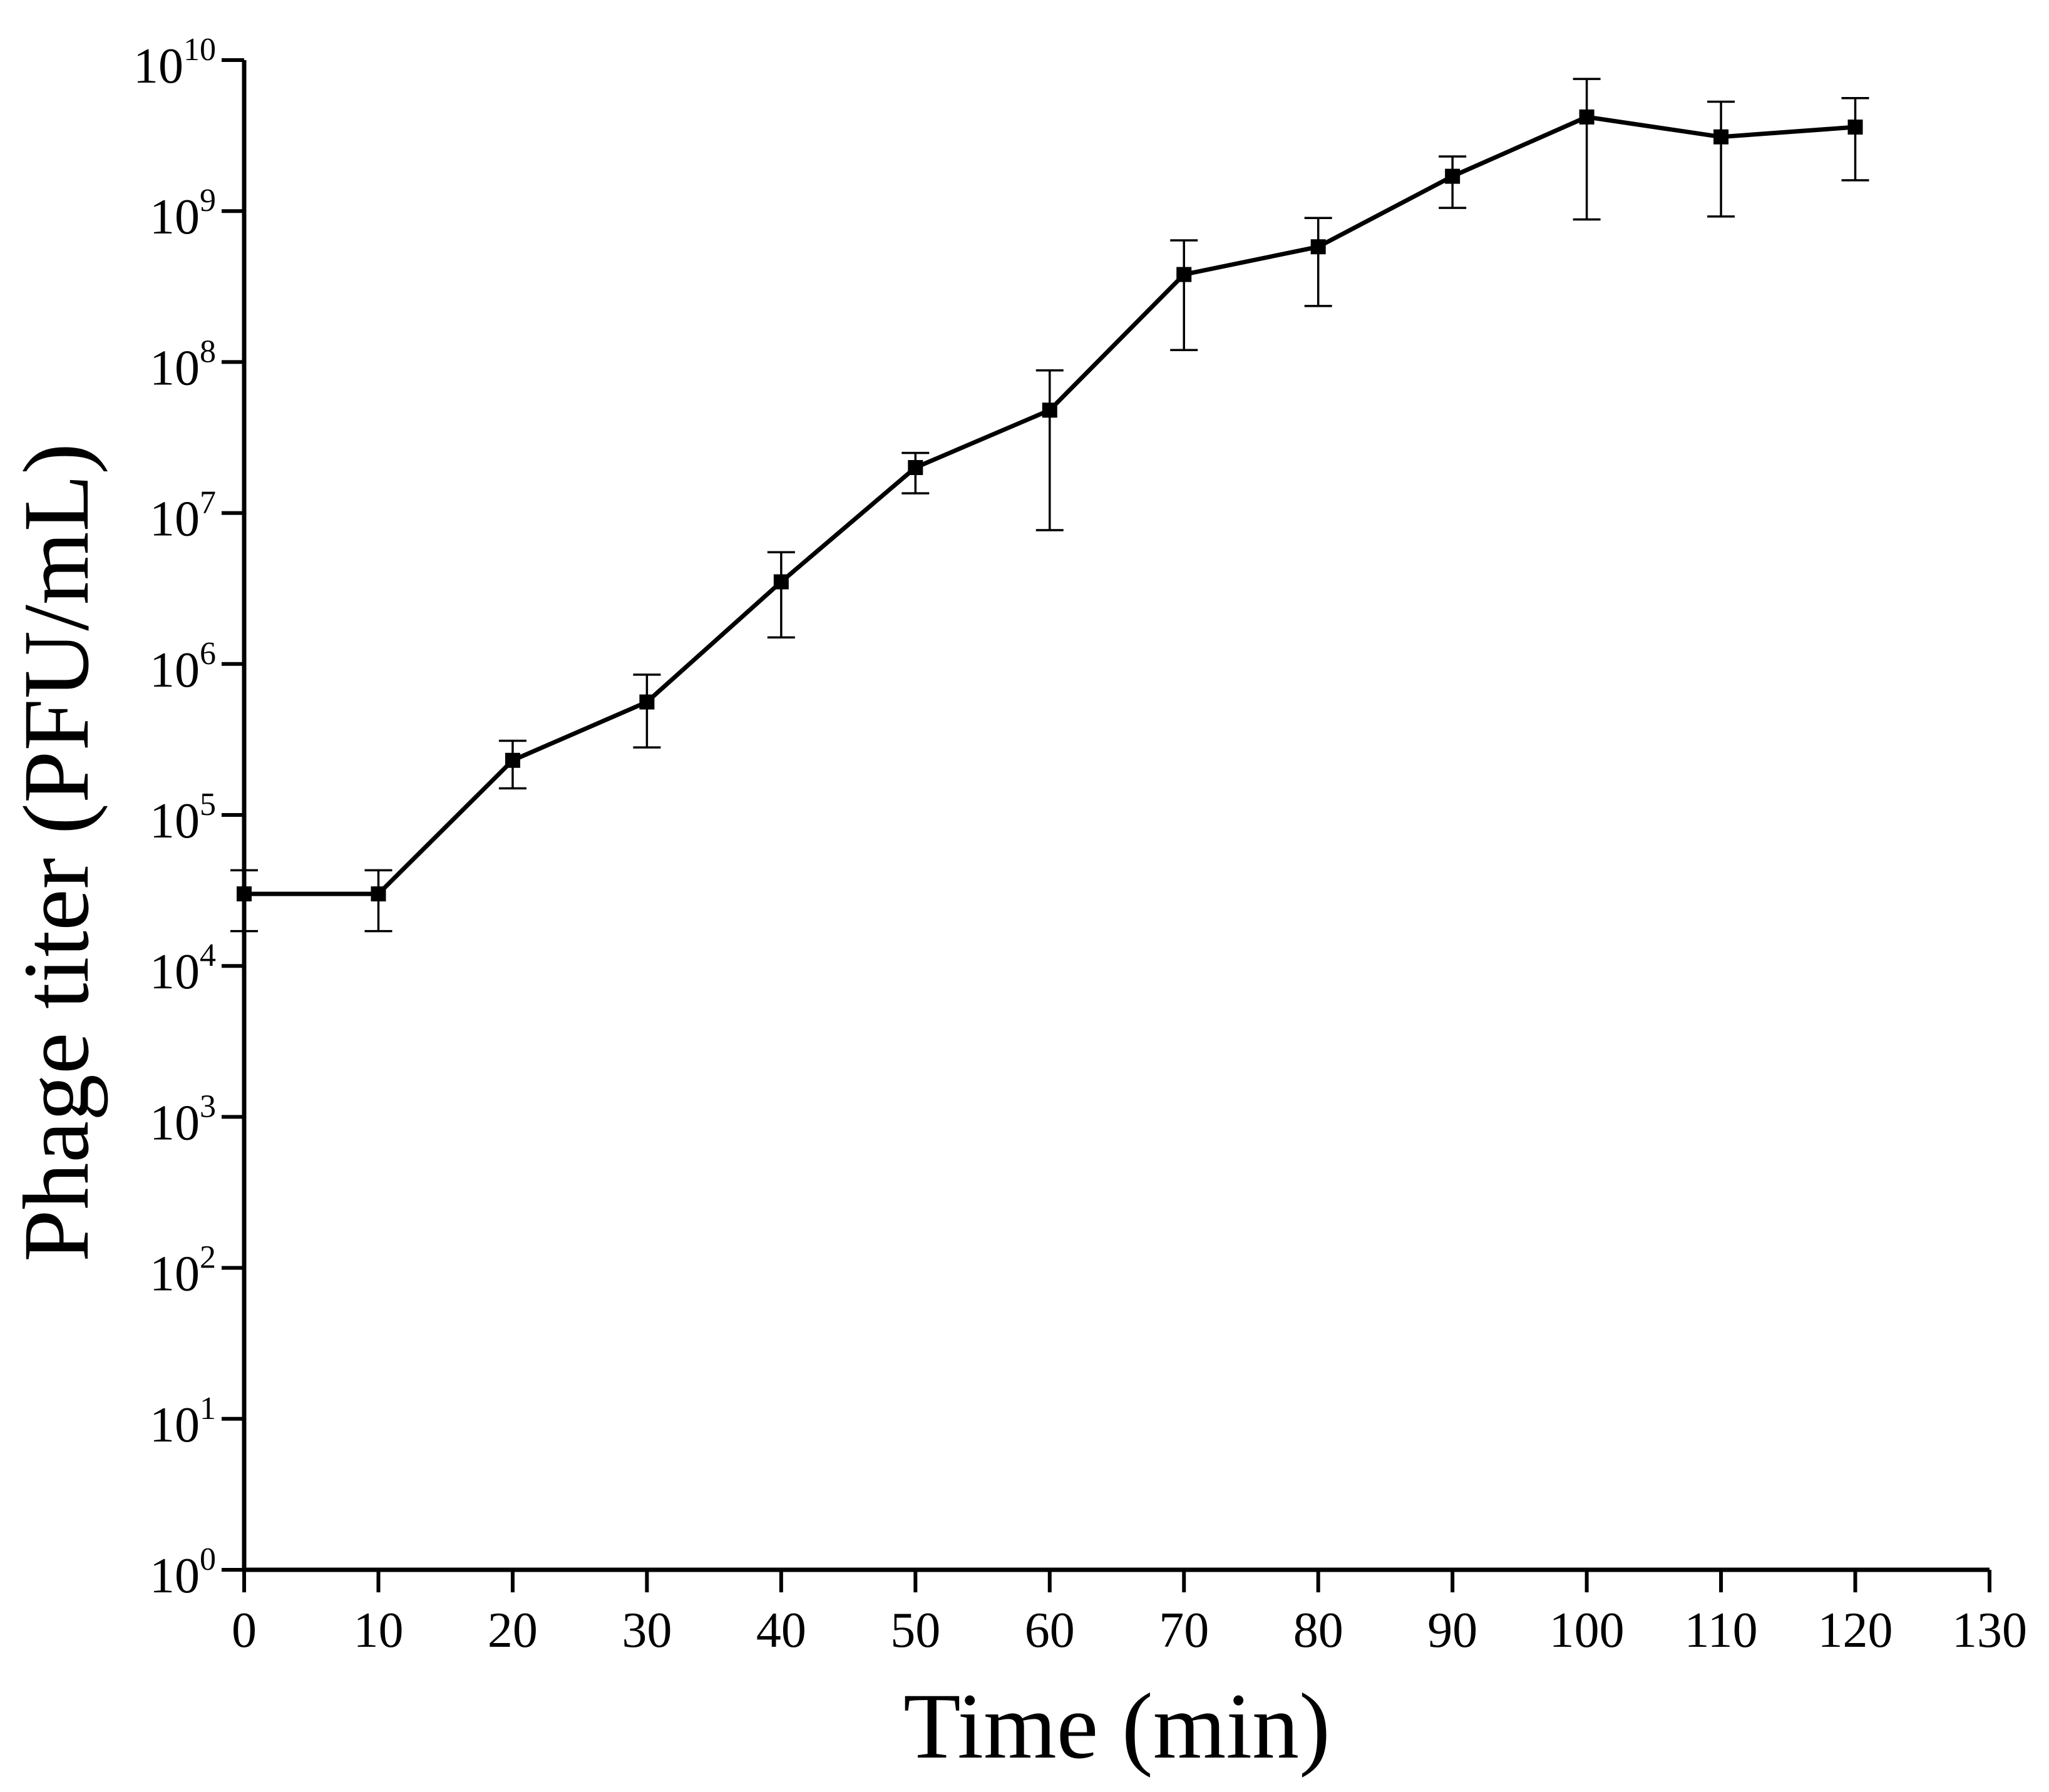 This screenshot has height=1792, width=2049. I want to click on y-tick-label: 10¹⁰, so click(174, 63).